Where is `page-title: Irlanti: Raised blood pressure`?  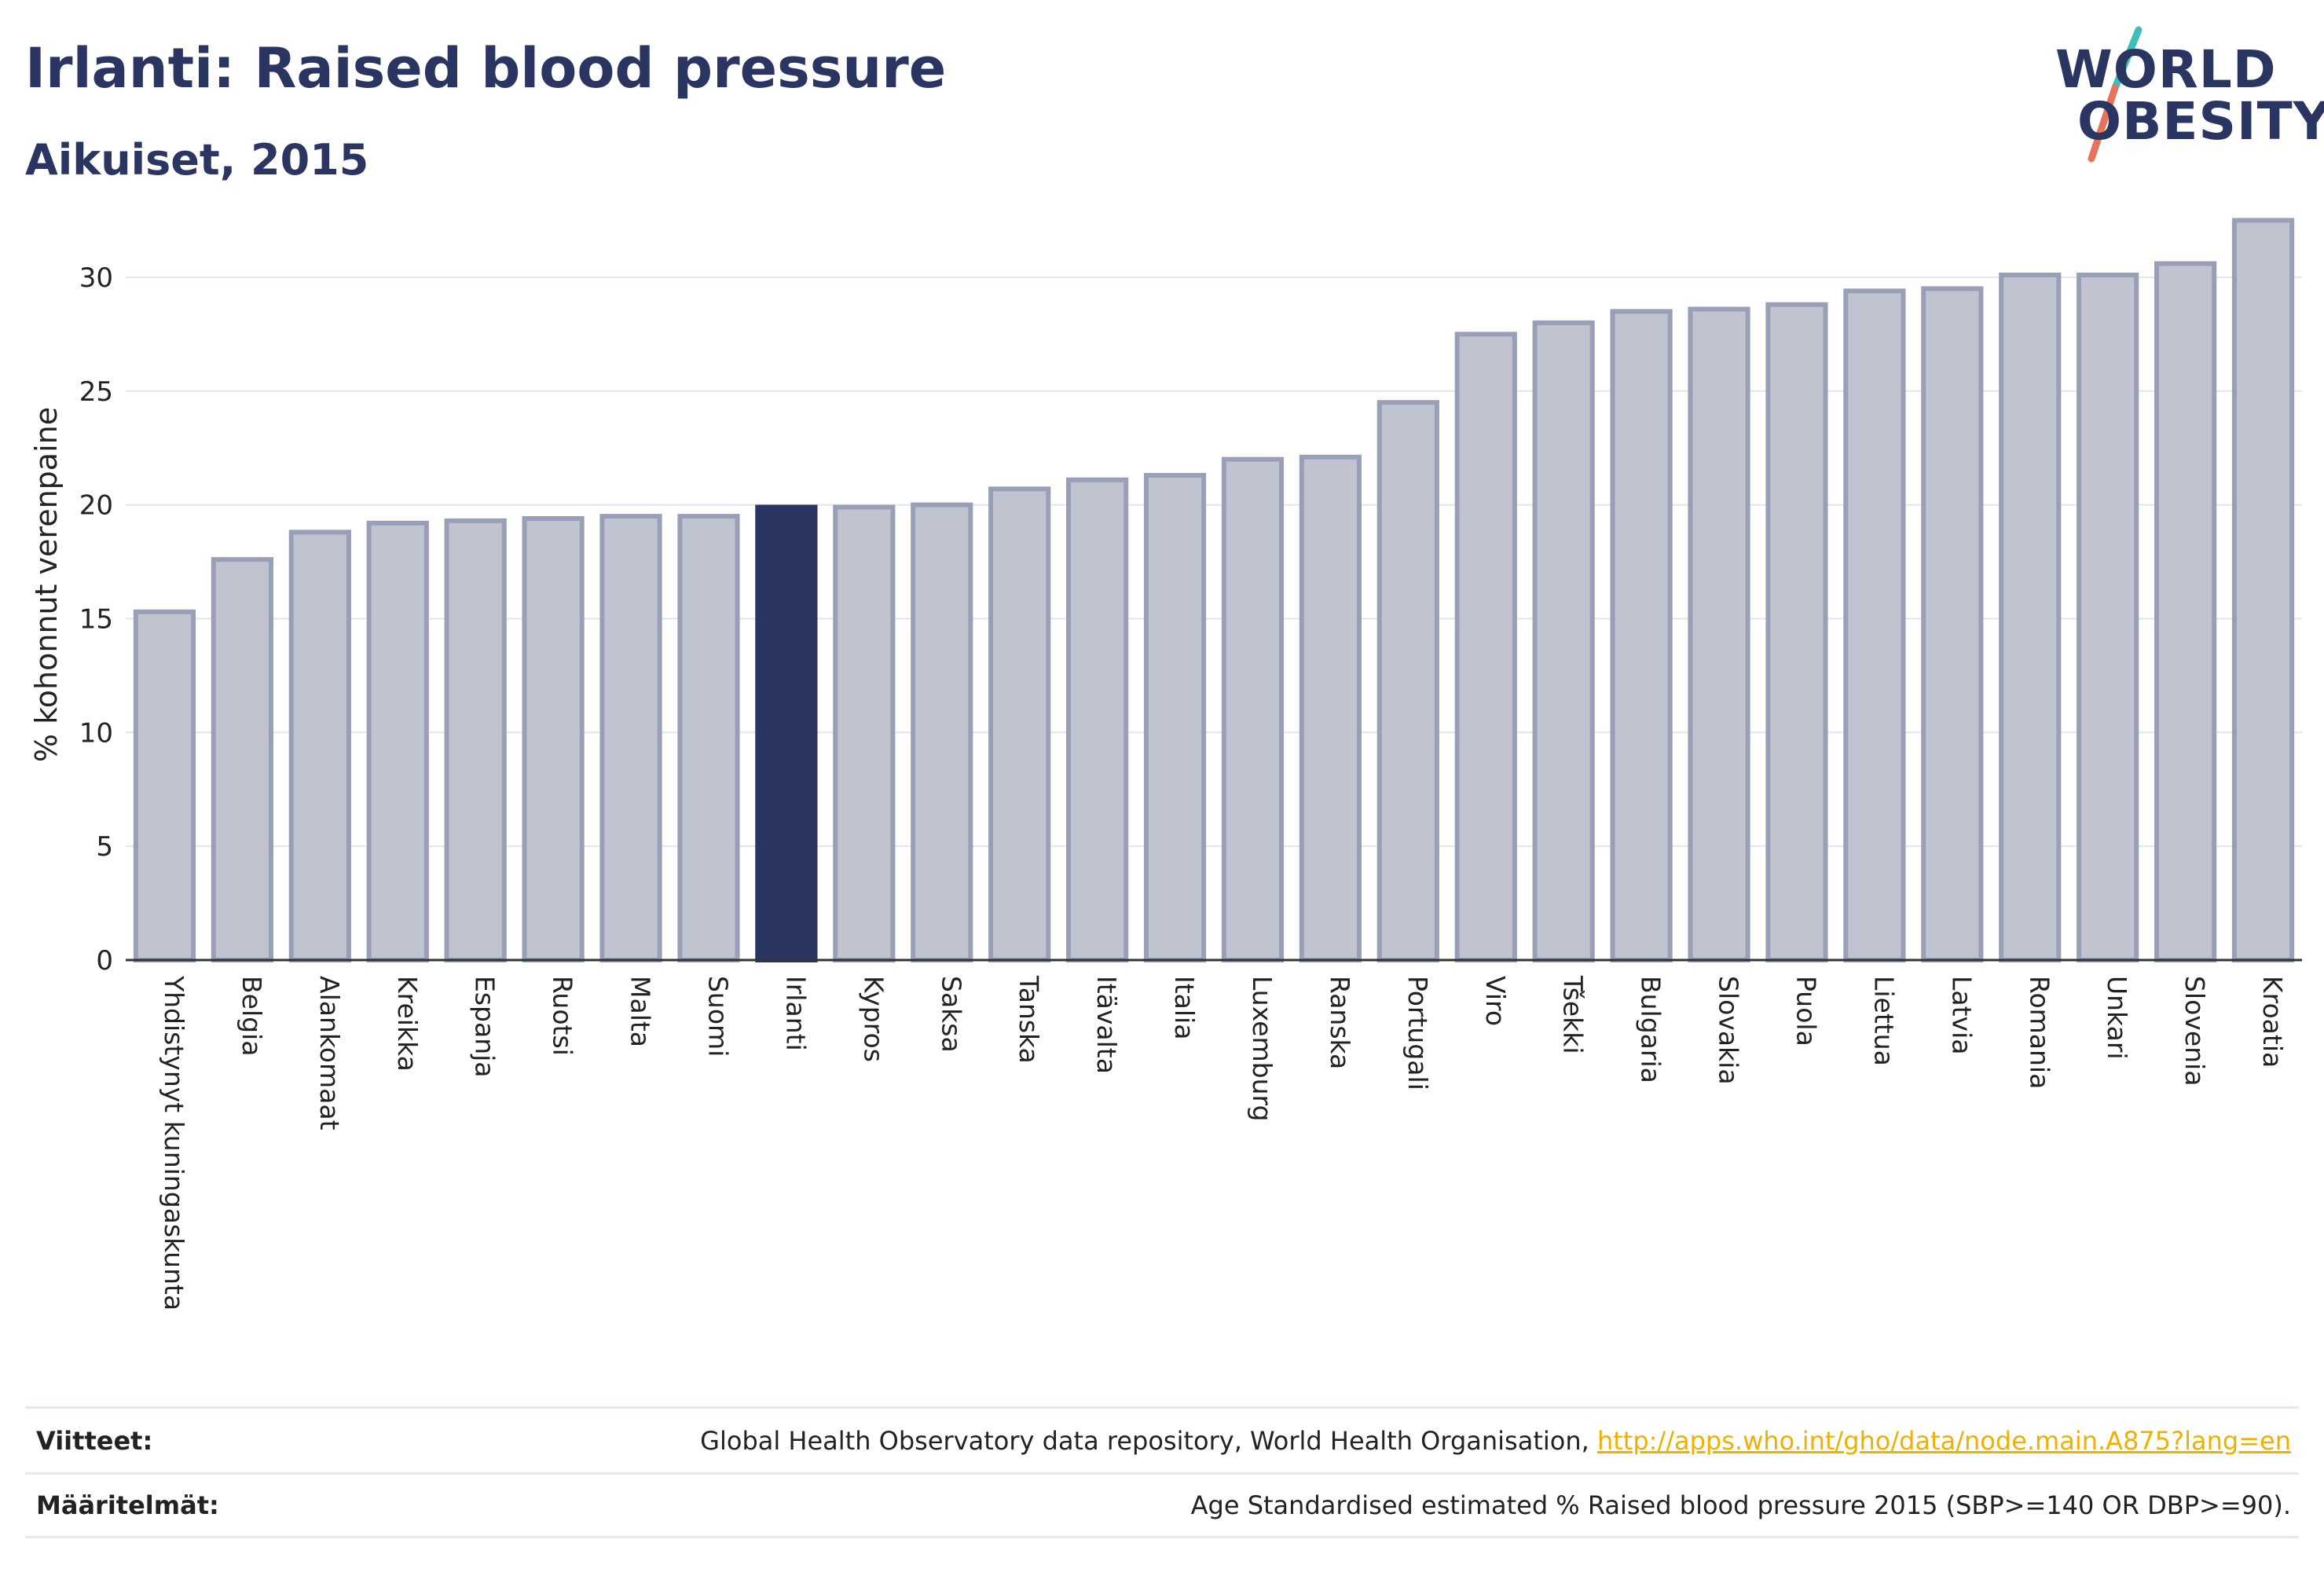 page-title: Irlanti: Raised blood pressure is located at coordinates (486, 68).